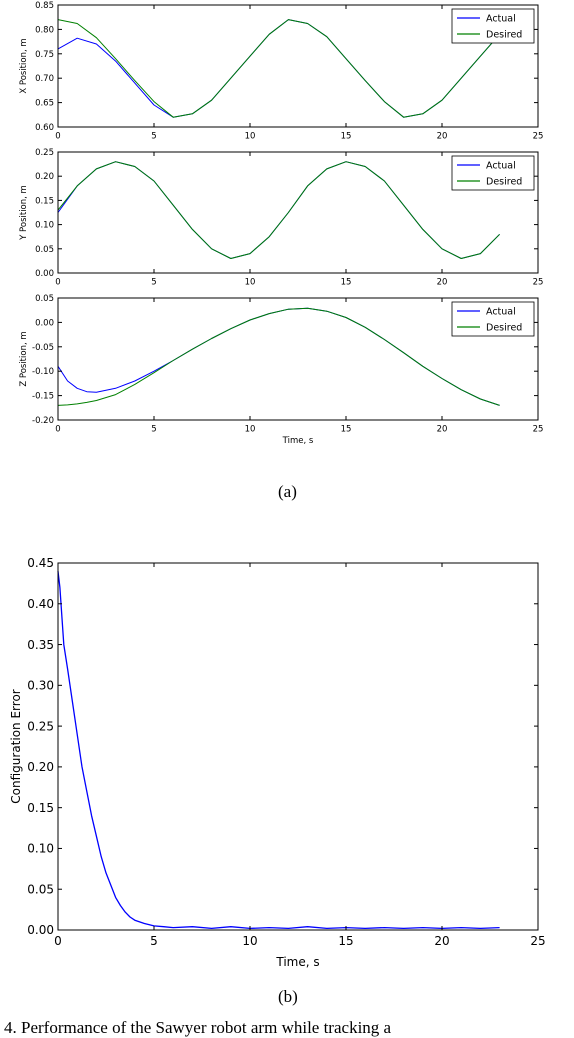  Describe the element at coordinates (40, 604) in the screenshot. I see `y-tick-label: 0.40` at that location.